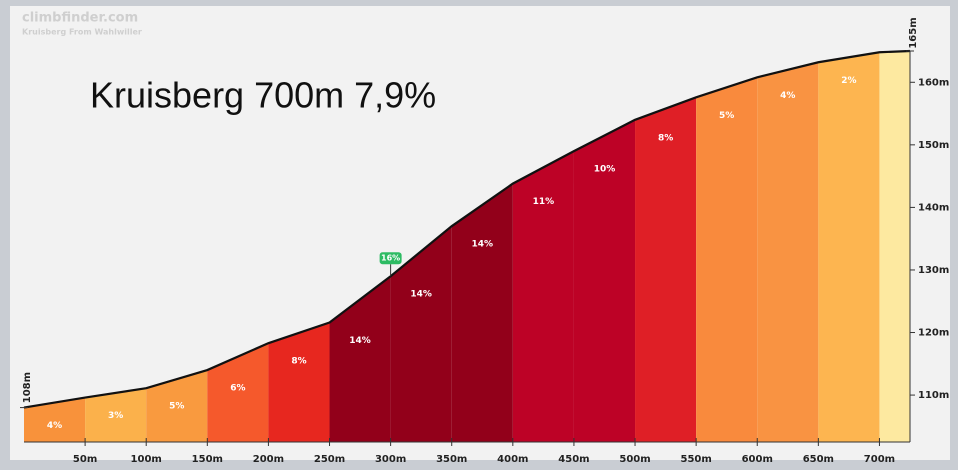  I want to click on y-tick-label: 120m, so click(933, 333).